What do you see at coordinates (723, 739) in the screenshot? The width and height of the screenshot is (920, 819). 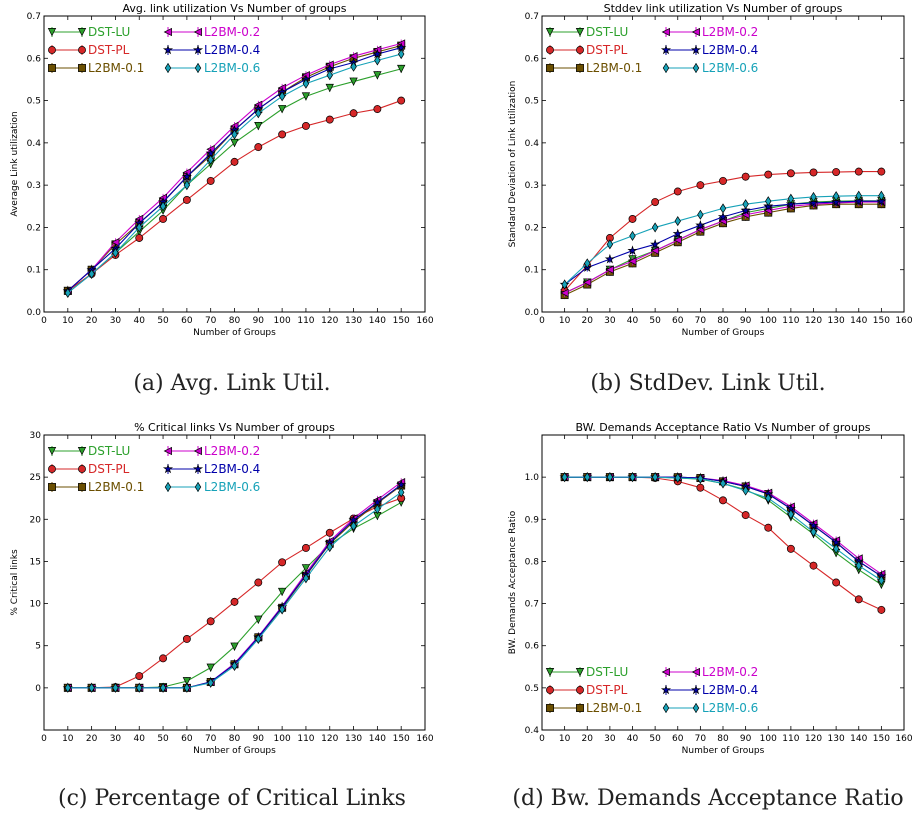 I see `x-tick-label: 80` at bounding box center [723, 739].